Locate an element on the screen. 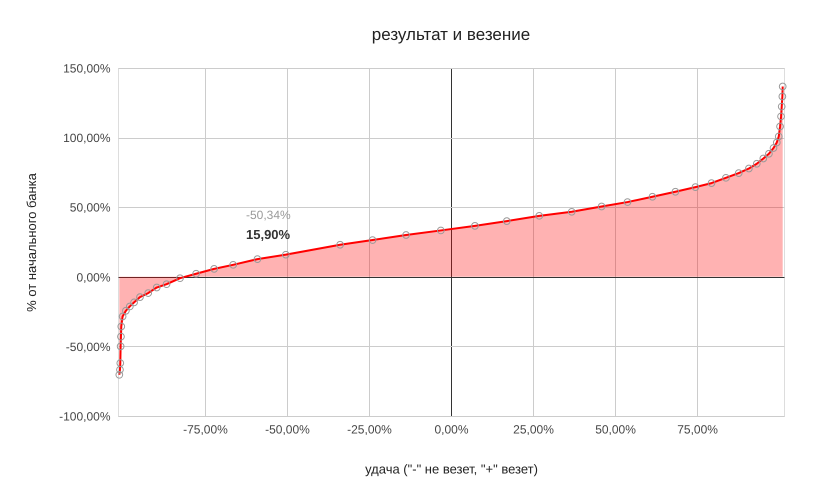 The image size is (813, 495). x-tick-label: -50,00% is located at coordinates (287, 429).